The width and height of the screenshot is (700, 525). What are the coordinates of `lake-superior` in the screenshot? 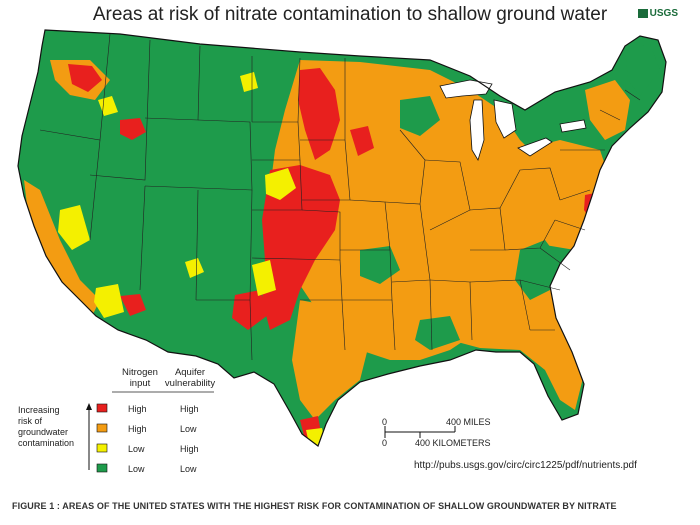 It's located at (466, 89).